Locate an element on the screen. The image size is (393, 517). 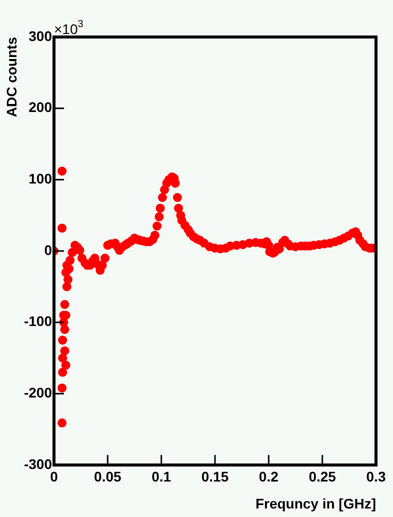
x-tick-label: 0.05 is located at coordinates (108, 476).